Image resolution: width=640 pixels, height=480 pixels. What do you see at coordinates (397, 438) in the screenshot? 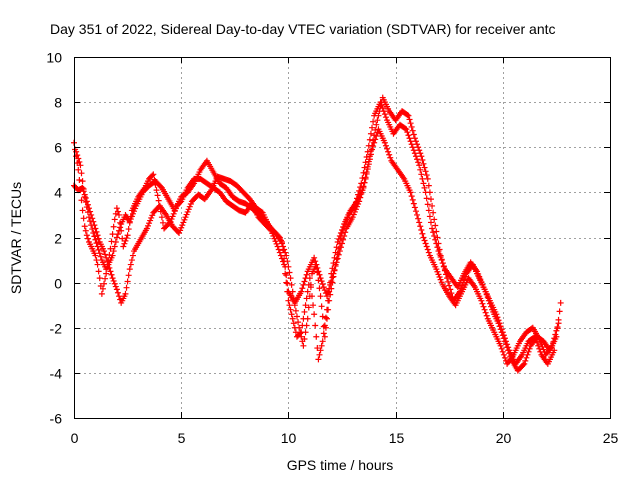
I see `x-tick-label: 15` at bounding box center [397, 438].